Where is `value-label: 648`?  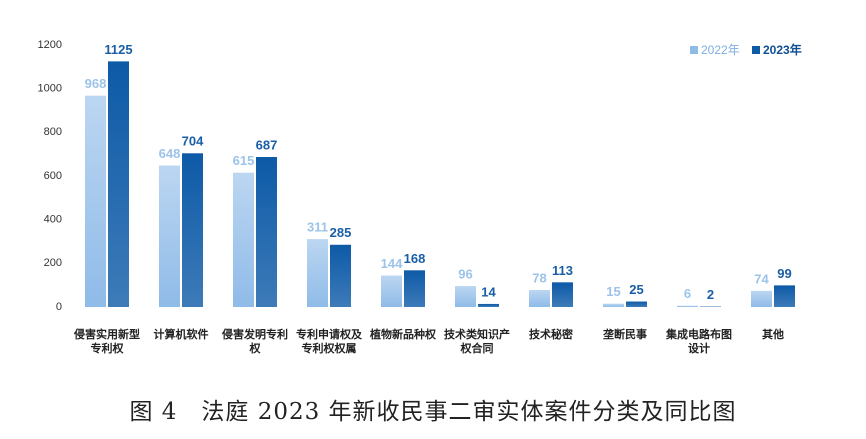
value-label: 648 is located at coordinates (170, 153).